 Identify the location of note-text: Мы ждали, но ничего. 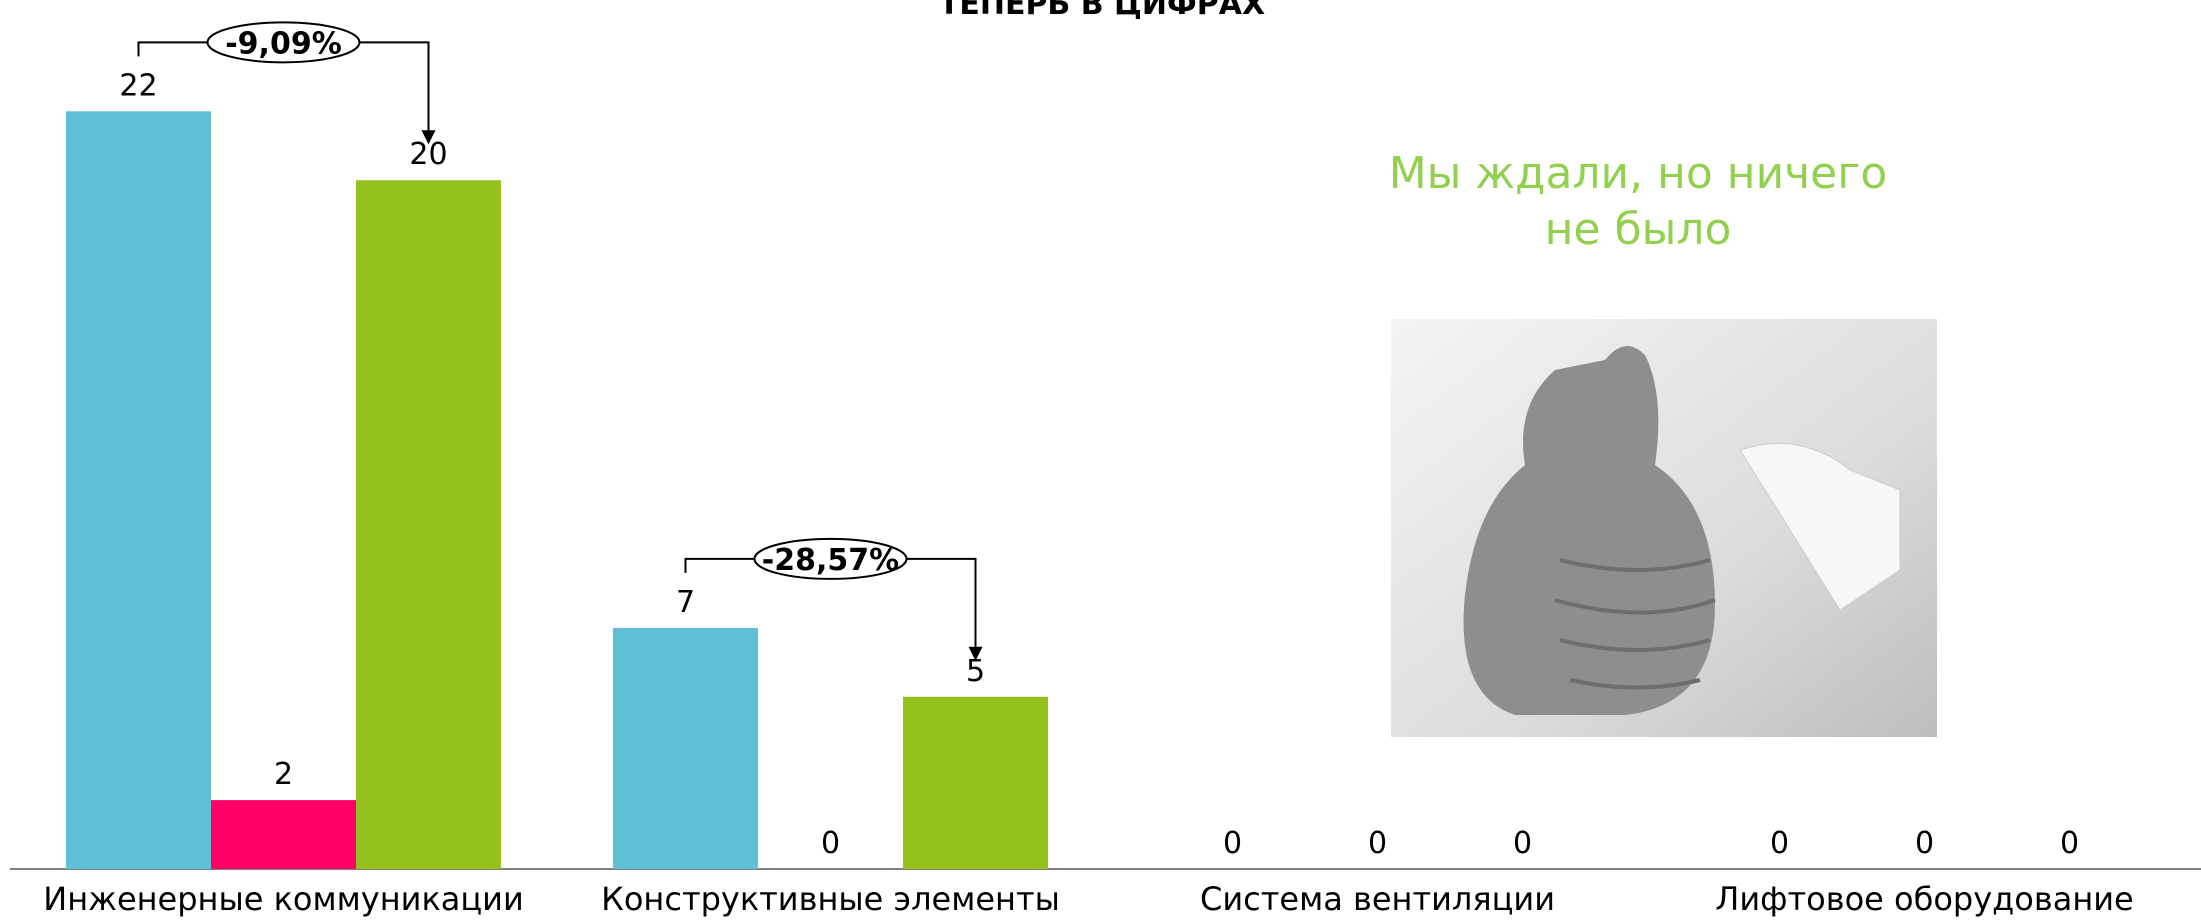
(1638, 173).